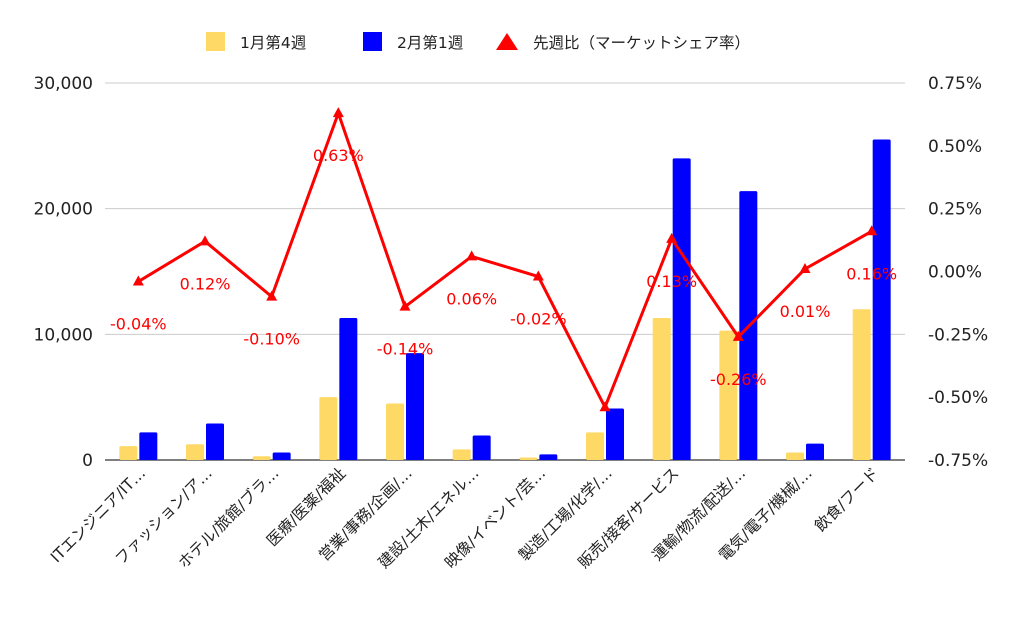 This screenshot has width=1024, height=633. What do you see at coordinates (507, 41) in the screenshot?
I see `legend-triangle-marker-icon` at bounding box center [507, 41].